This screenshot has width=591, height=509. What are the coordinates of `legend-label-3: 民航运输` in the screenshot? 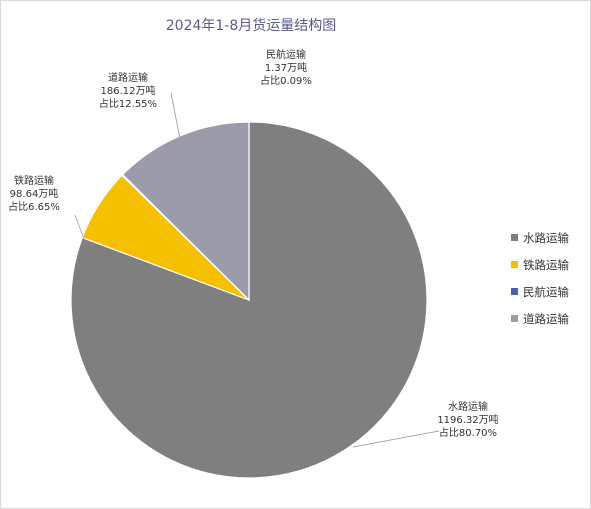 It's located at (546, 292).